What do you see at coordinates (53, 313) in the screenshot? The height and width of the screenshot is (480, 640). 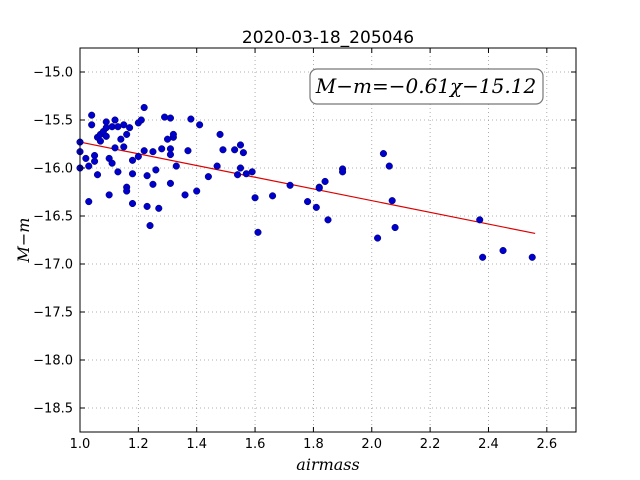 I see `y-tick-label: −17.5` at bounding box center [53, 313].